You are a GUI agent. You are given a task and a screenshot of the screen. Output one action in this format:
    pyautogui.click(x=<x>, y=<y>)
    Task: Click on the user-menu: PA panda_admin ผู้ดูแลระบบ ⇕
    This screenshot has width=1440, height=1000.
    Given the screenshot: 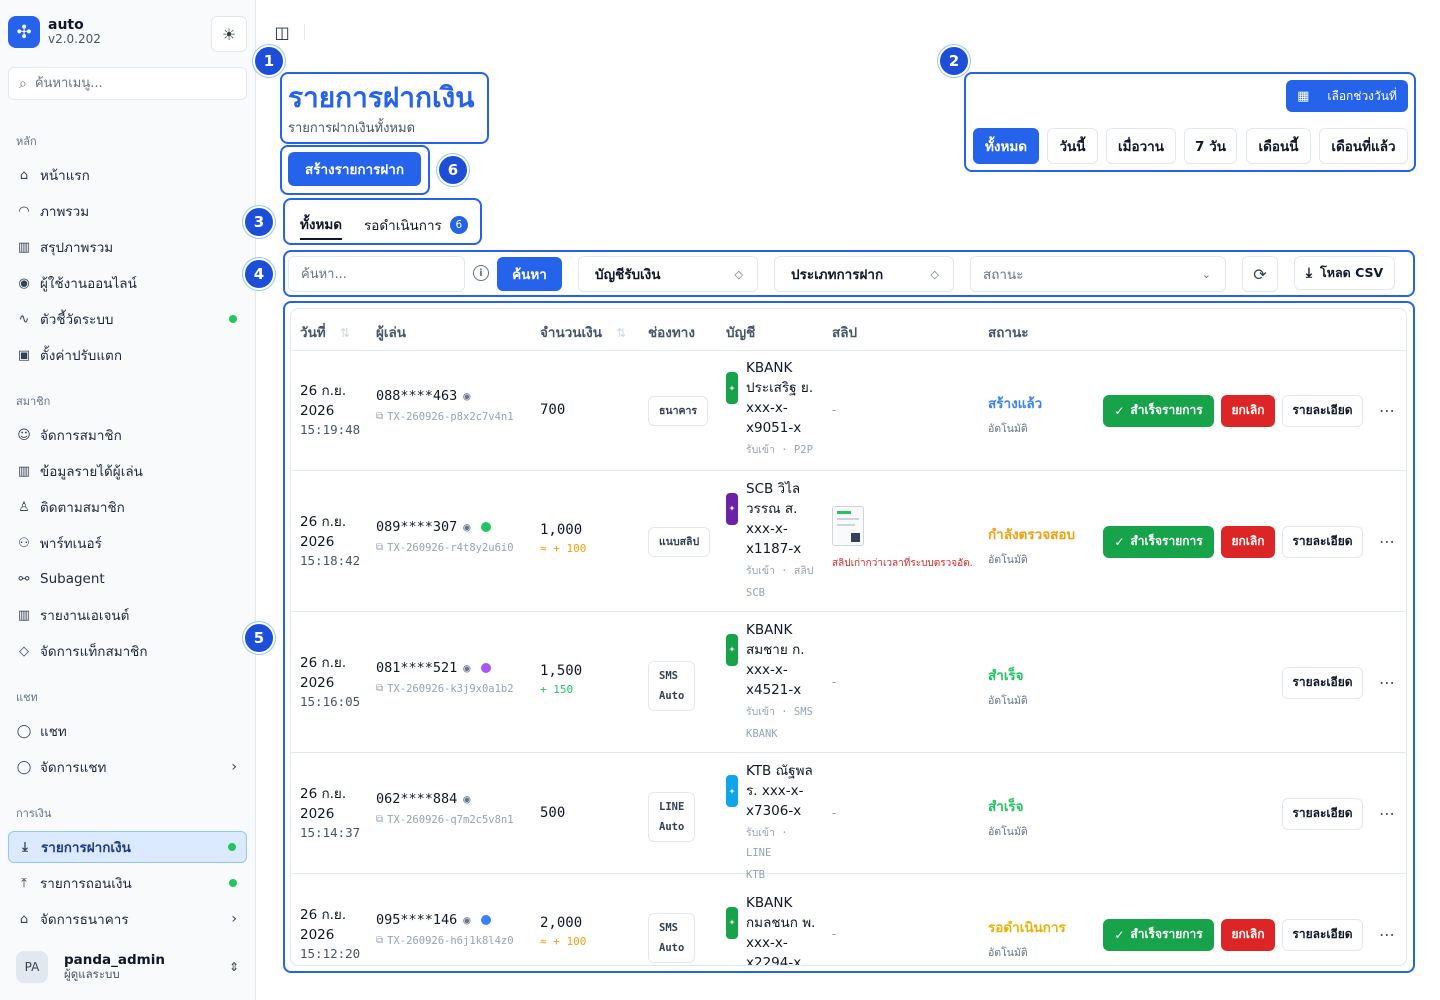 What is the action you would take?
    pyautogui.click(x=127, y=967)
    